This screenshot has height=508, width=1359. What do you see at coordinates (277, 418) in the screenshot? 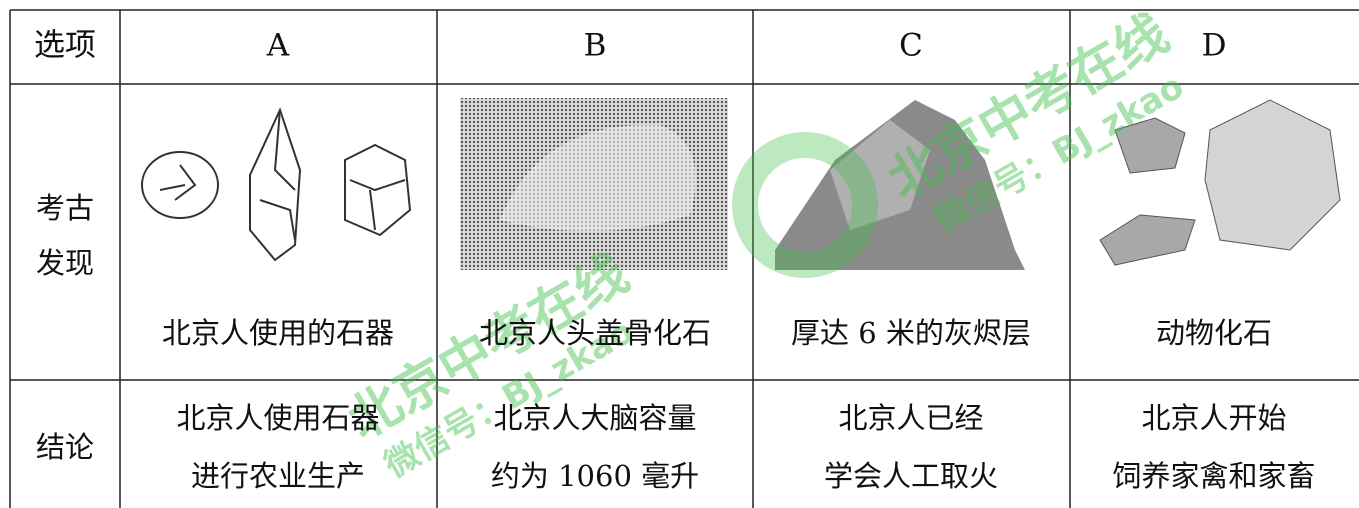
I see `conclusion: 北京人使用石器` at bounding box center [277, 418].